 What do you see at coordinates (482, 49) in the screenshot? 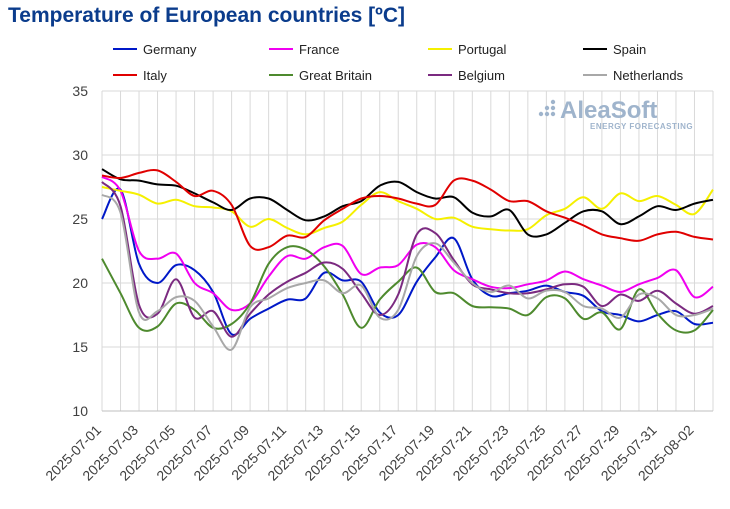
I see `legend-label: Portugal` at bounding box center [482, 49].